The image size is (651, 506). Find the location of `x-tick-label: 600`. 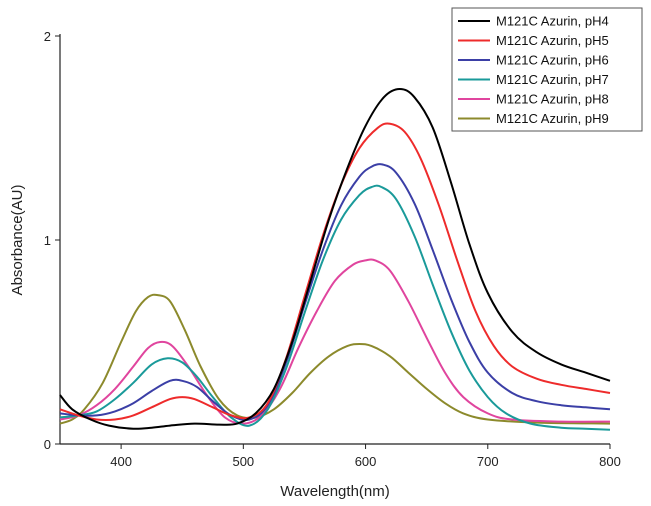

x-tick-label: 600 is located at coordinates (366, 461).